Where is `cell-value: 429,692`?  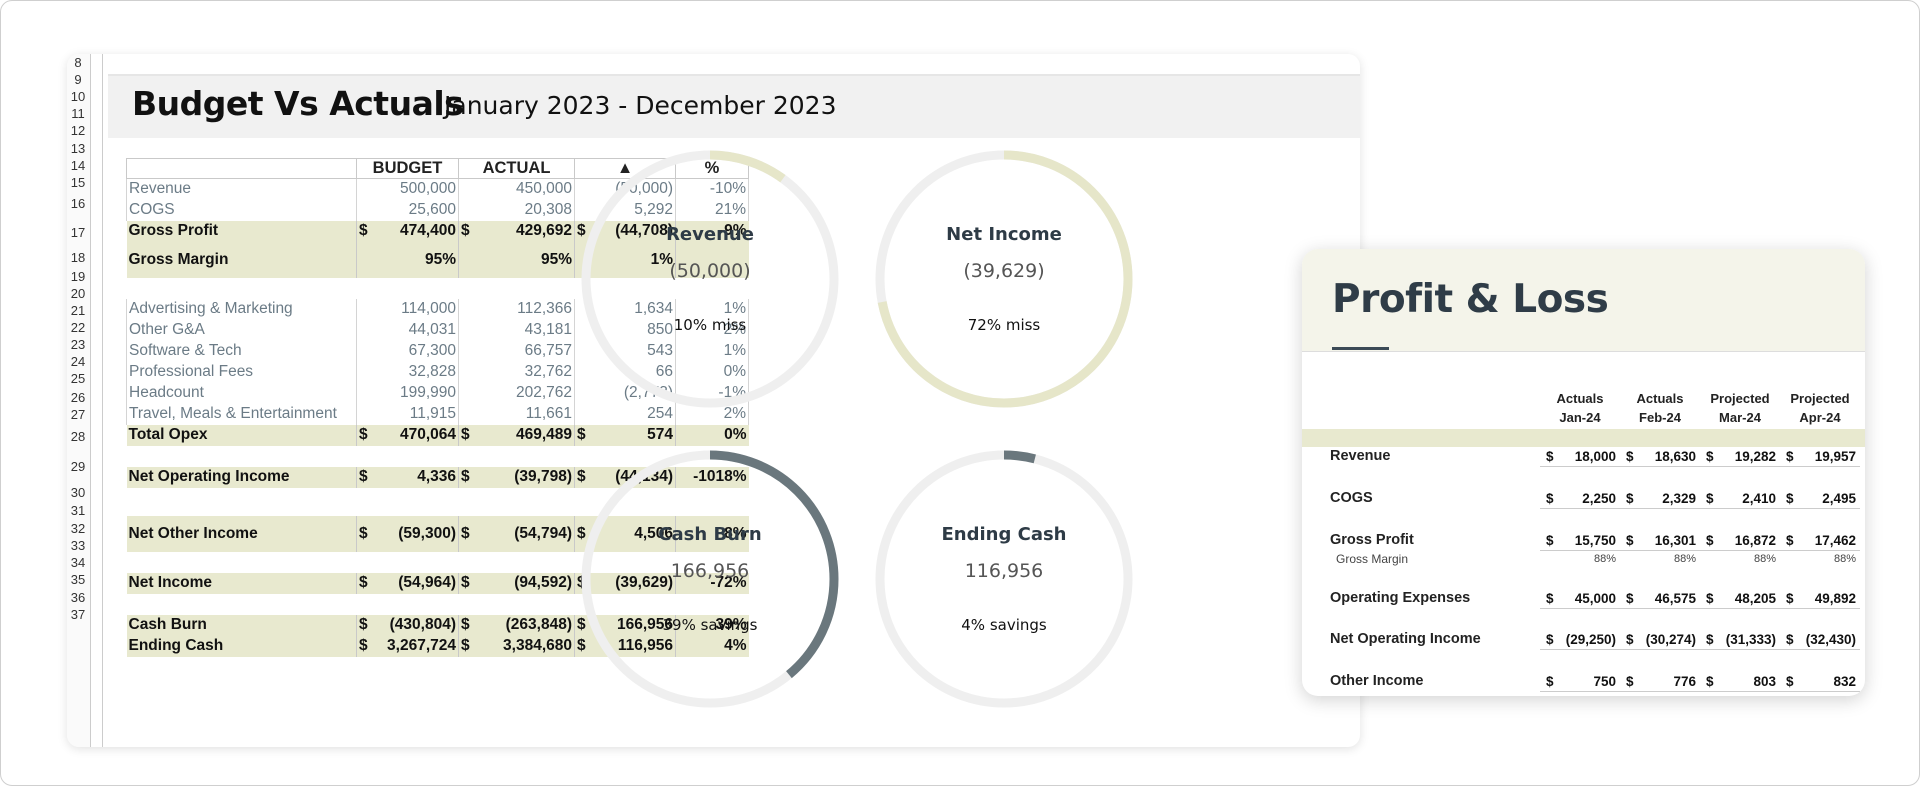
cell-value: 429,692 is located at coordinates (543, 230).